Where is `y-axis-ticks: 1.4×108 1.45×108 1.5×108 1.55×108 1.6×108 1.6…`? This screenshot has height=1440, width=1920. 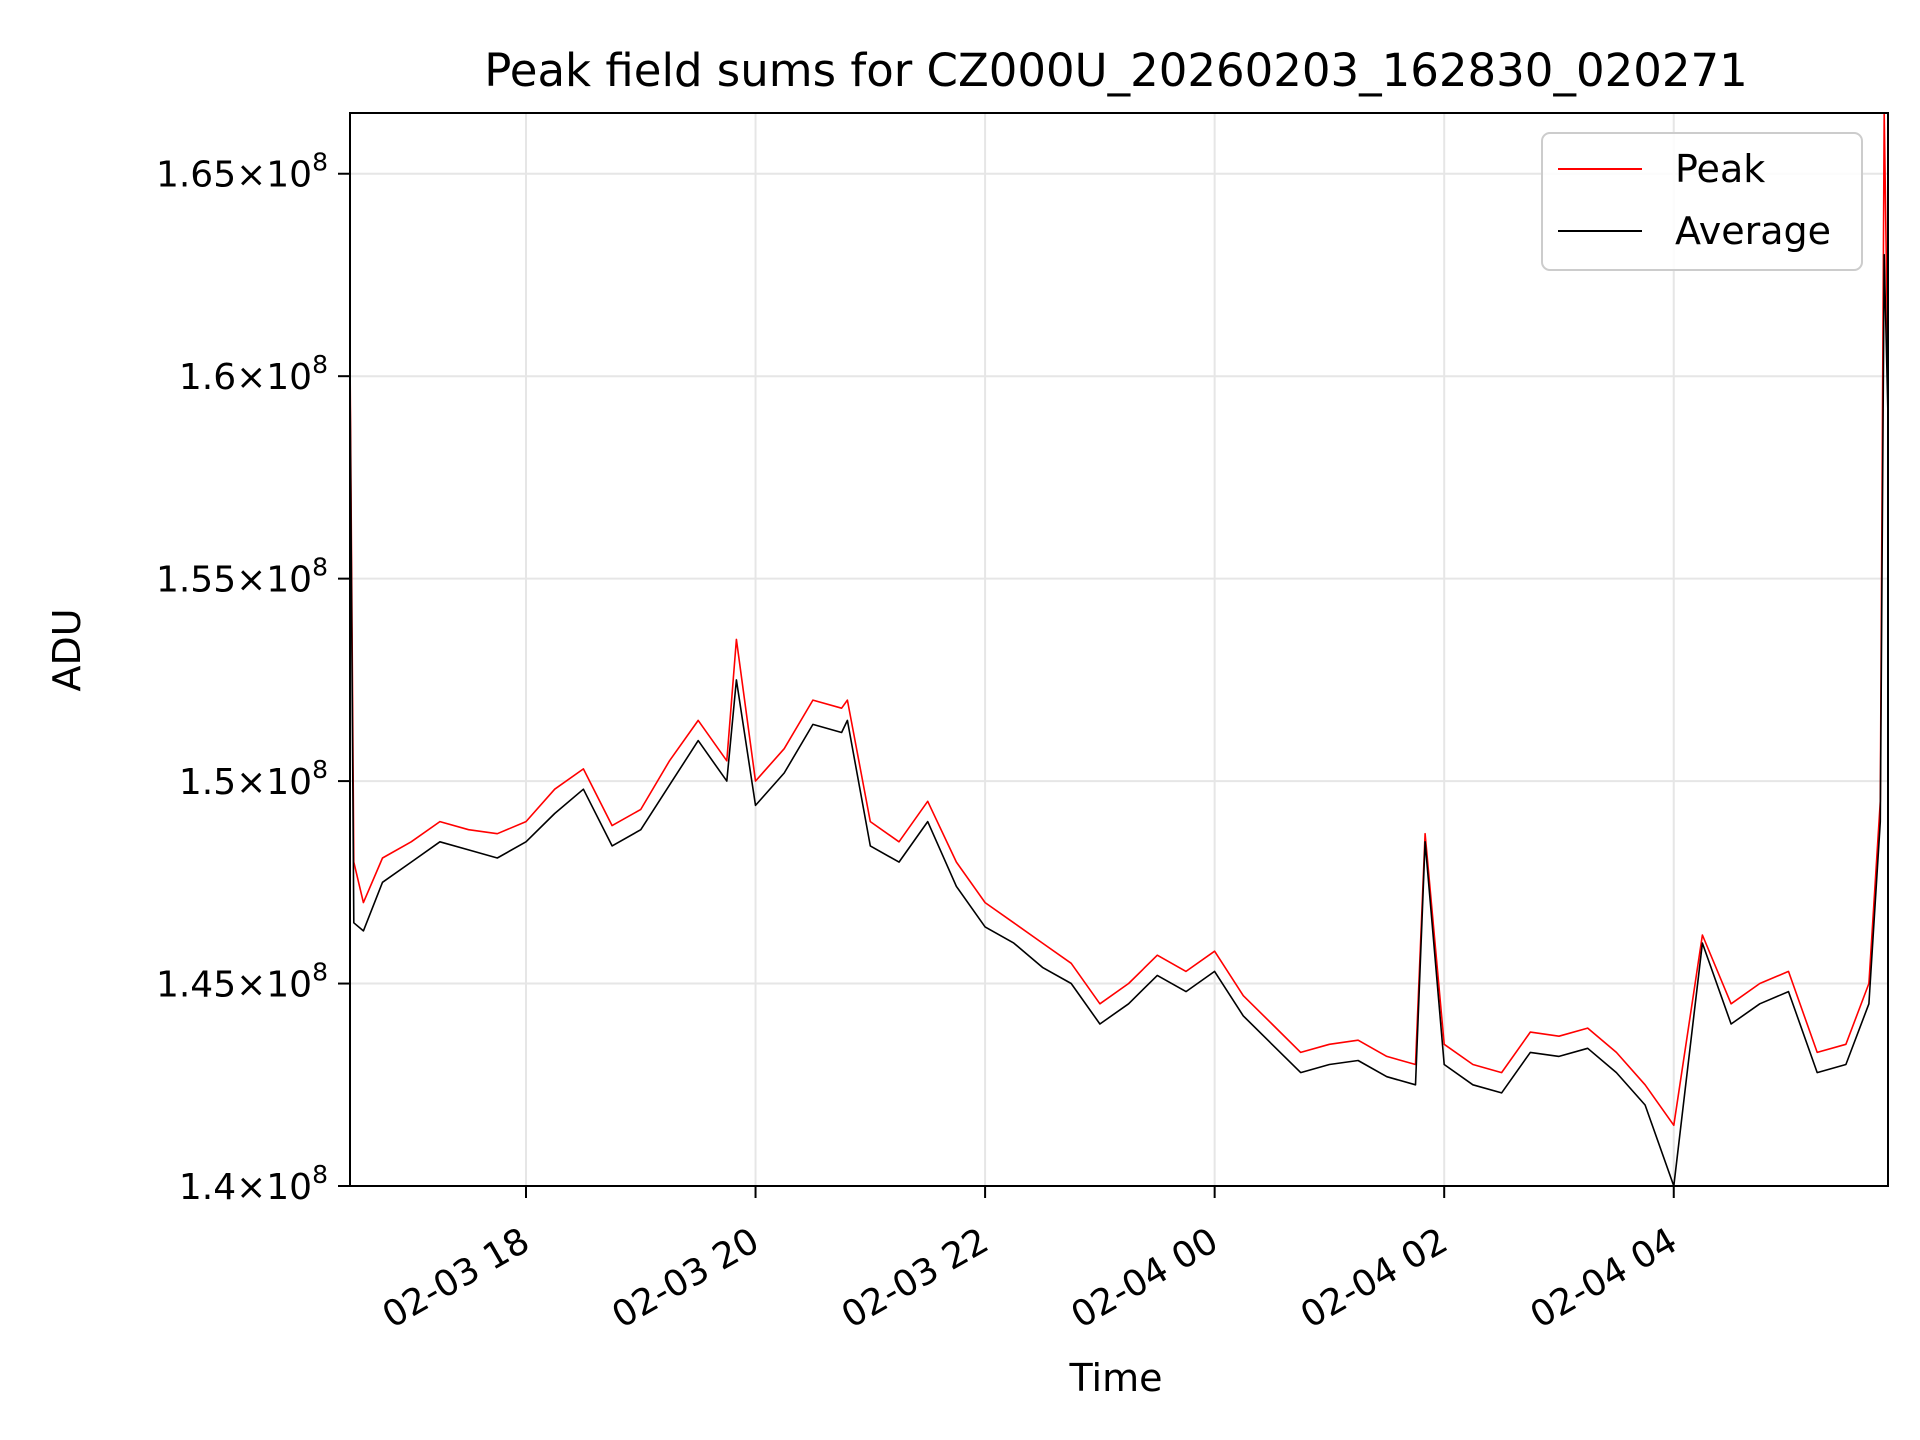 y-axis-ticks: 1.4×108 1.45×108 1.5×108 1.55×108 1.6×108 1.6… is located at coordinates (253, 678).